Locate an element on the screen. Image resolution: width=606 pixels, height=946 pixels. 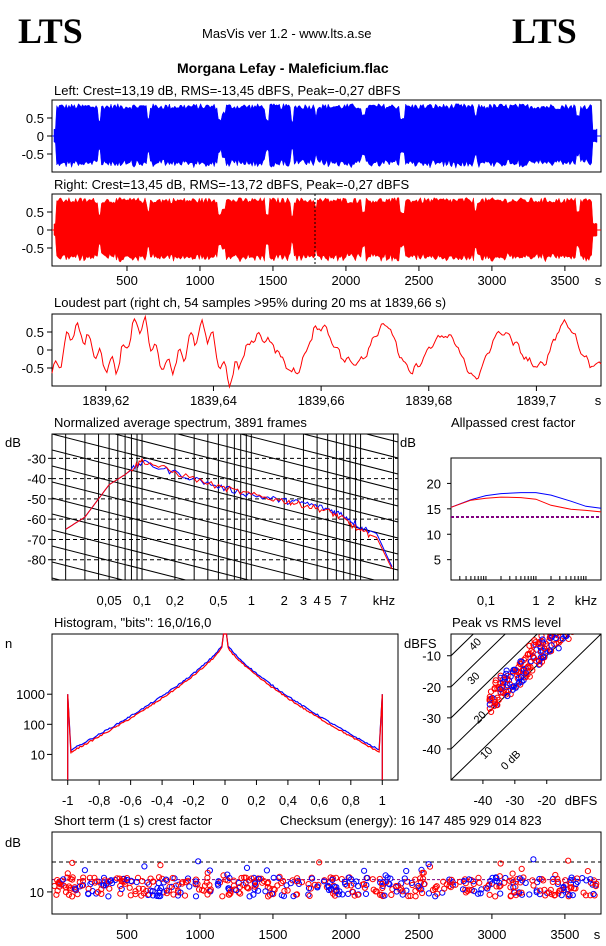
histogram-xtick-label: 0,2 is located at coordinates (256, 800).